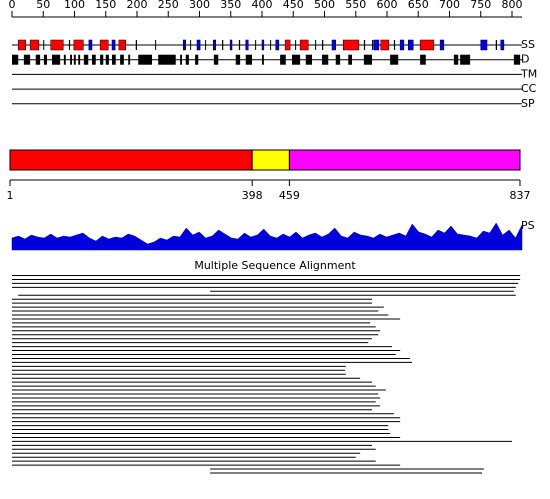 The width and height of the screenshot is (550, 499). Describe the element at coordinates (449, 5) in the screenshot. I see `ruler-label: 700` at that location.